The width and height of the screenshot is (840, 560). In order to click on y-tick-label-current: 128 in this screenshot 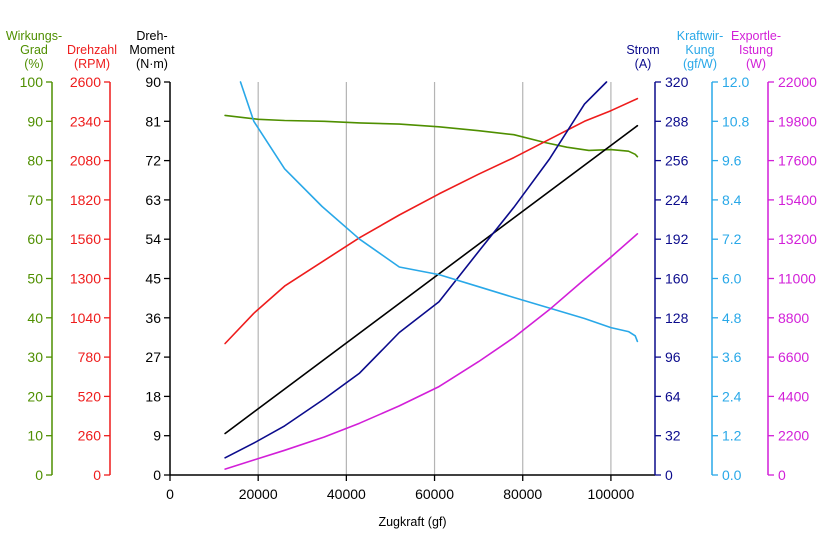, I will do `click(677, 318)`.